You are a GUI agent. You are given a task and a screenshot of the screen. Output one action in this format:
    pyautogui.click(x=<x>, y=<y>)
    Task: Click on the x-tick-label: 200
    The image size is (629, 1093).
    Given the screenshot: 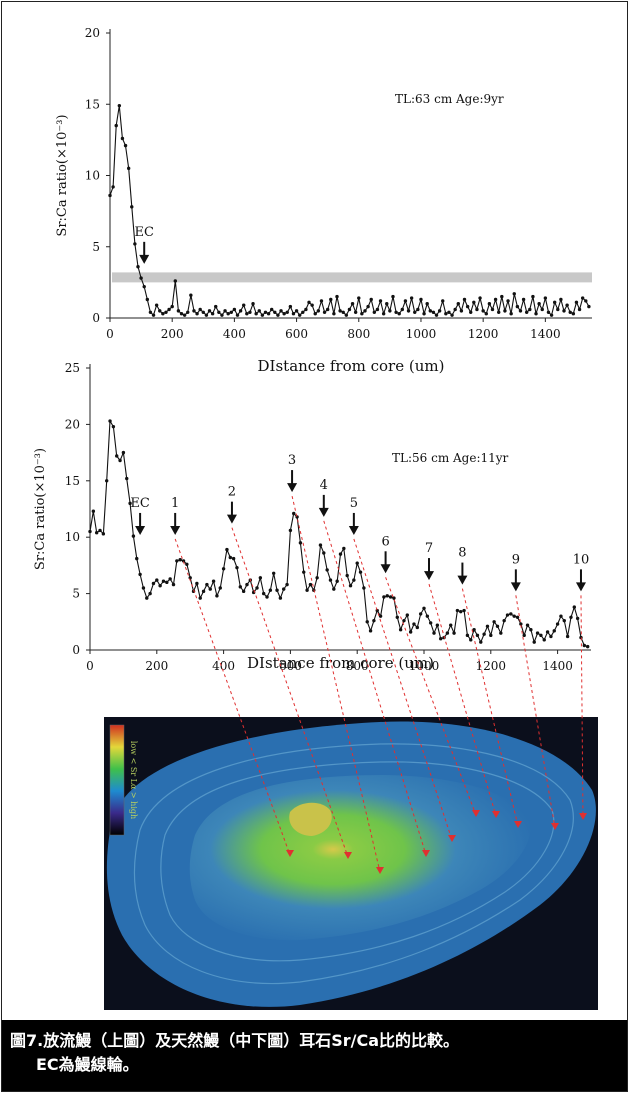 What is the action you would take?
    pyautogui.click(x=172, y=334)
    